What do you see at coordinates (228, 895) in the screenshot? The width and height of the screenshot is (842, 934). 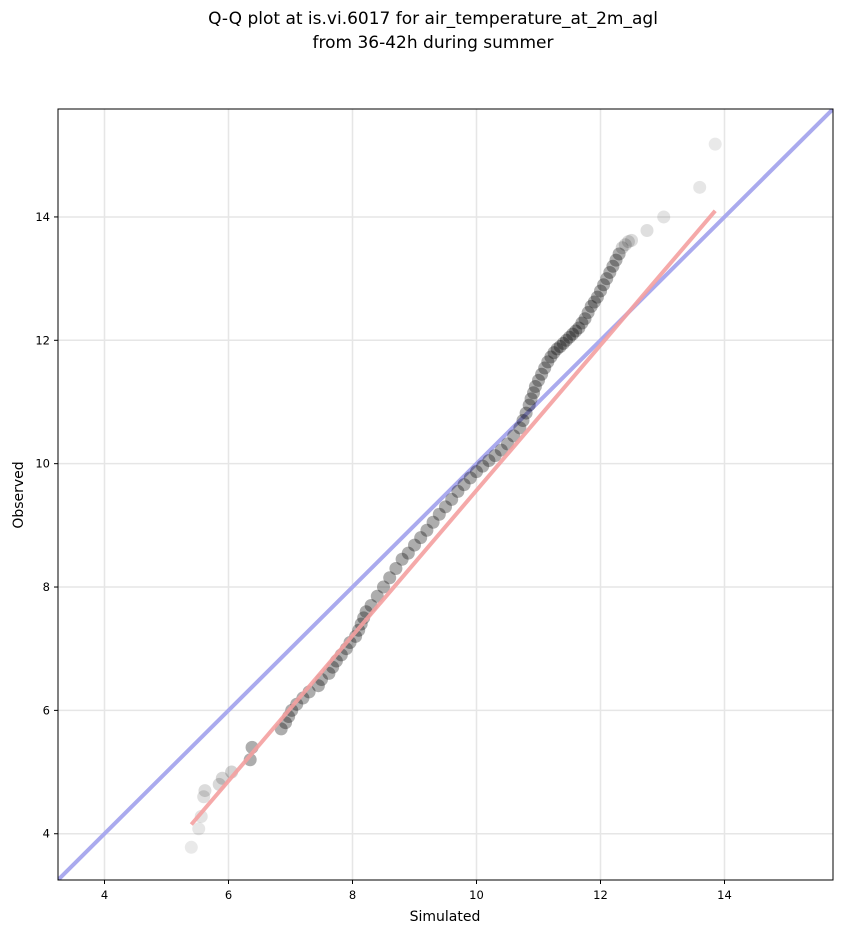 I see `x-tick-label: 6` at bounding box center [228, 895].